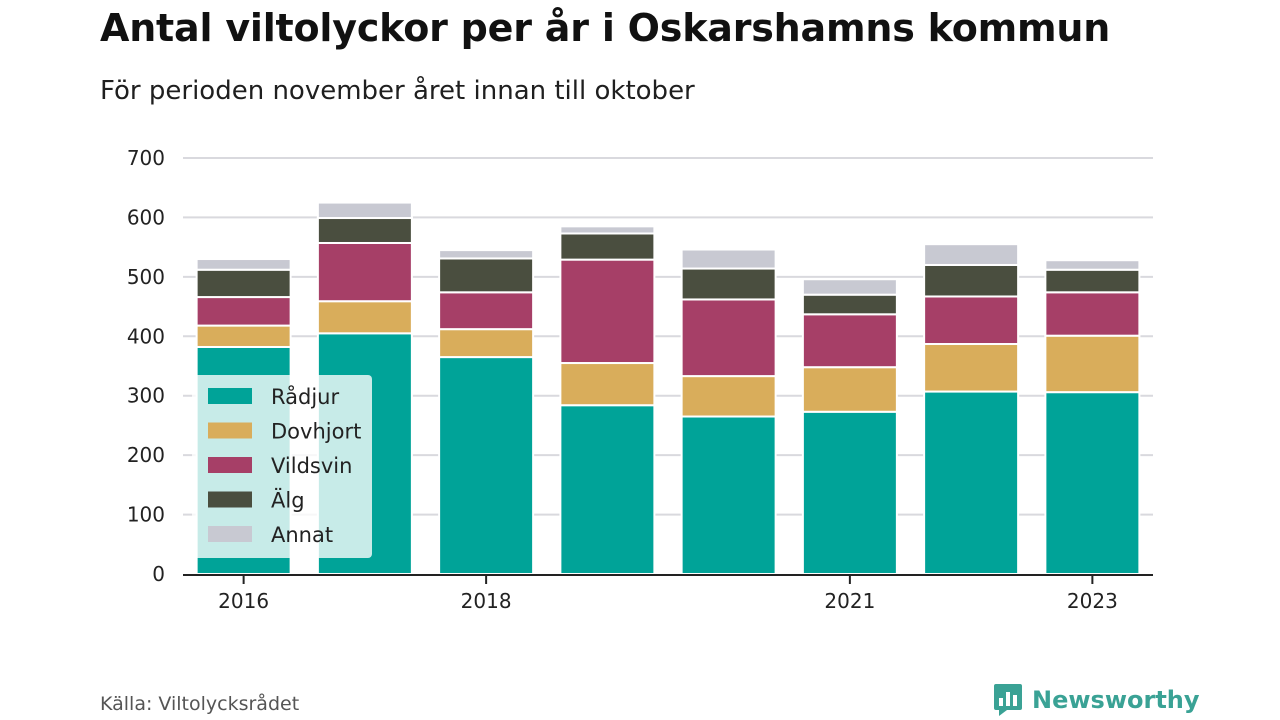 The height and width of the screenshot is (720, 1280). I want to click on source-note: Källa: Viltolycksrådet, so click(200, 704).